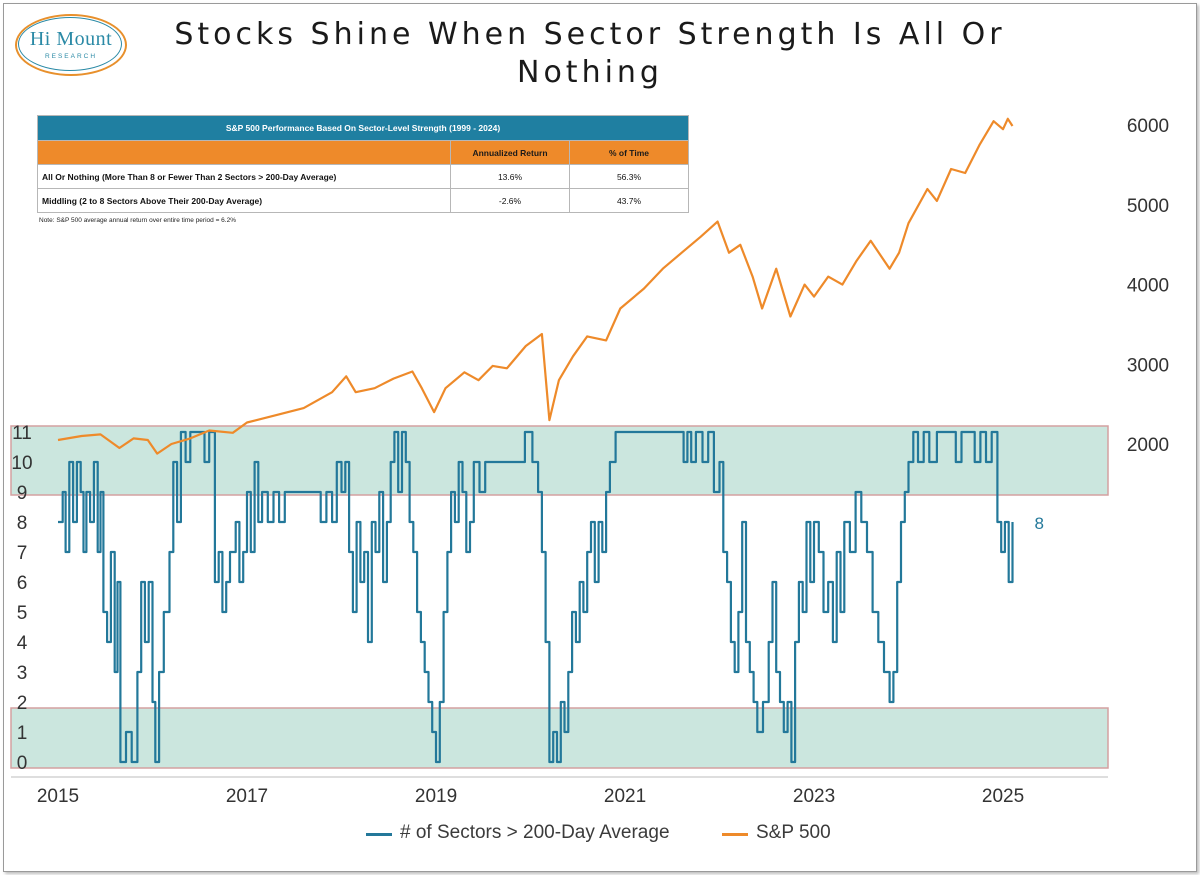 The image size is (1200, 875). What do you see at coordinates (629, 176) in the screenshot?
I see `row-time: 56.3%` at bounding box center [629, 176].